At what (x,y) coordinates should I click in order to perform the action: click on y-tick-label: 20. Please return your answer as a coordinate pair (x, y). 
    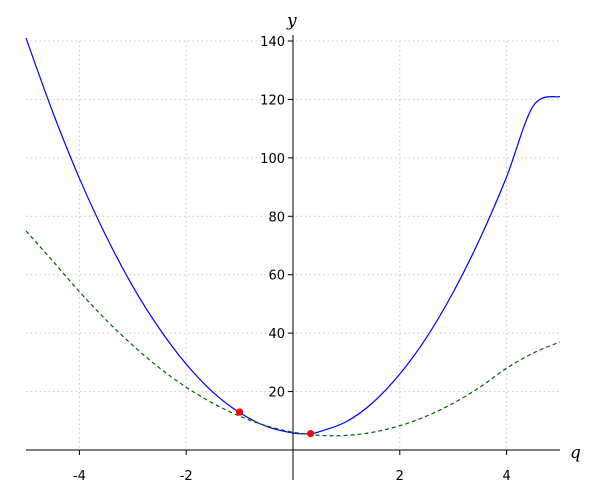
    Looking at the image, I should click on (276, 393).